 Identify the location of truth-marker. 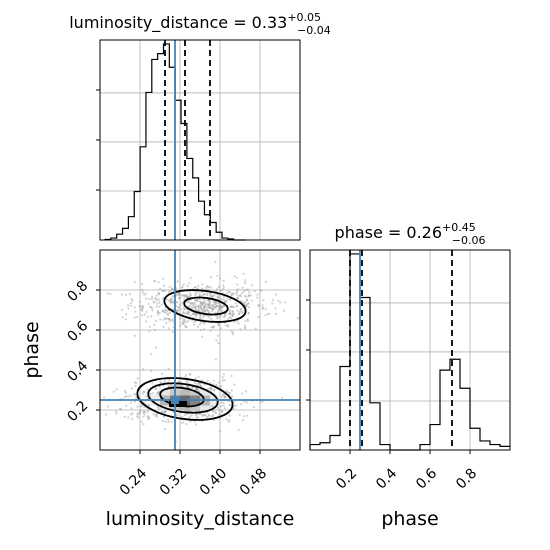
(175, 400).